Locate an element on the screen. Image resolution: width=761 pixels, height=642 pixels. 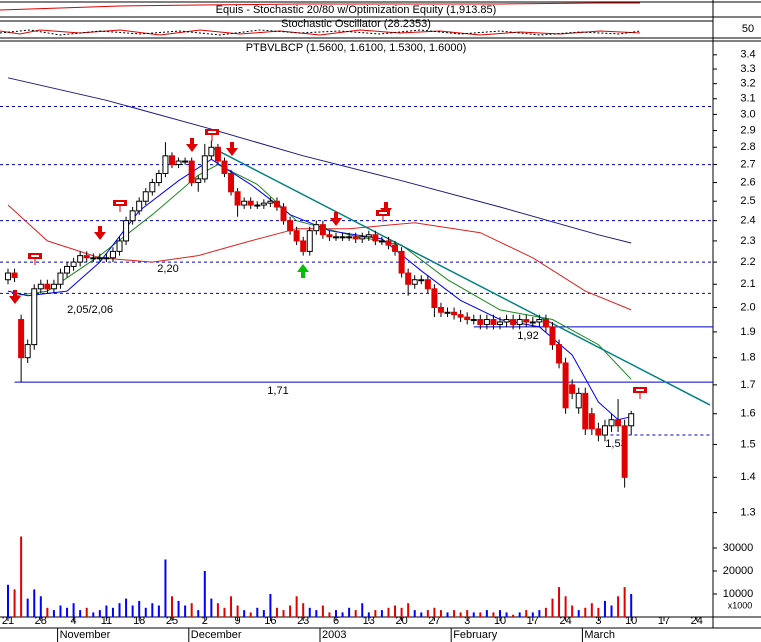
x-tick-label: 25 is located at coordinates (172, 621).